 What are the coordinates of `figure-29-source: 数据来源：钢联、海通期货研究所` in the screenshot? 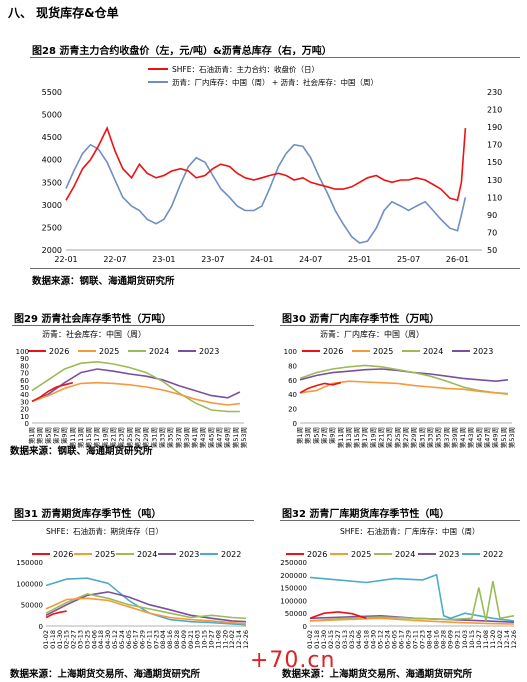 It's located at (81, 451).